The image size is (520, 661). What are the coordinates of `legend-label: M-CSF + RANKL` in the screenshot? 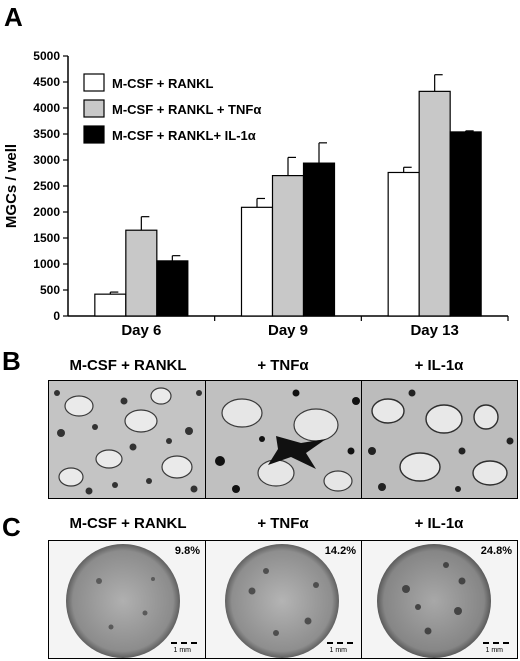 It's located at (163, 83).